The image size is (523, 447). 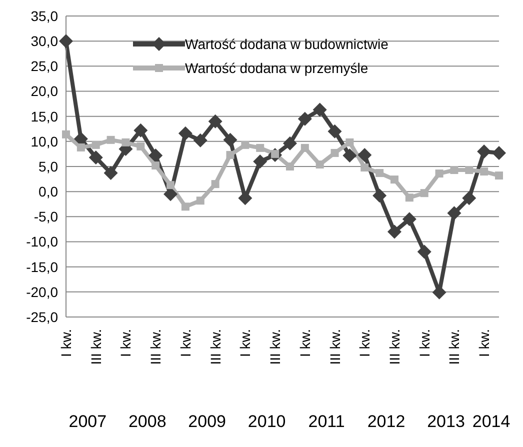 I want to click on y-tick-label: 30,0, so click(x=44, y=41).